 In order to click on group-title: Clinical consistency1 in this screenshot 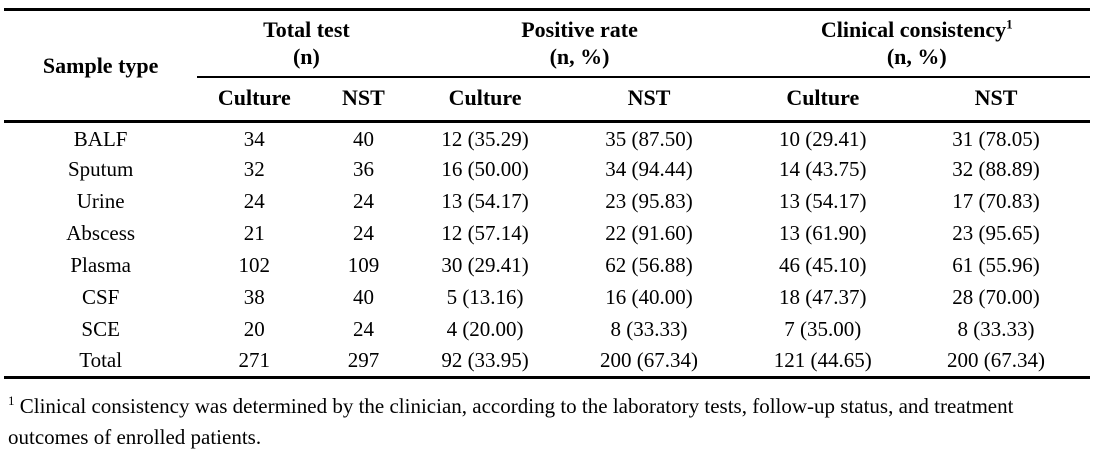, I will do `click(917, 29)`.